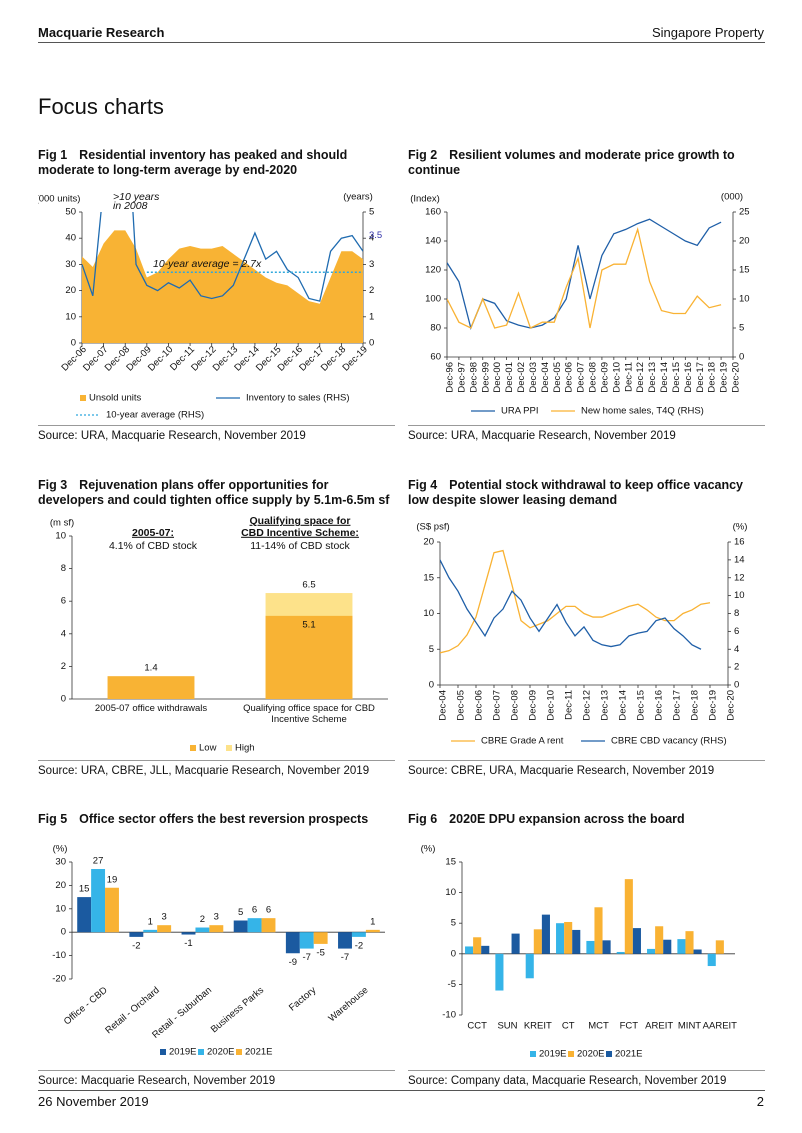 The width and height of the screenshot is (802, 1133). Describe the element at coordinates (358, 197) in the screenshot. I see `y2-axis-label: (years)` at that location.